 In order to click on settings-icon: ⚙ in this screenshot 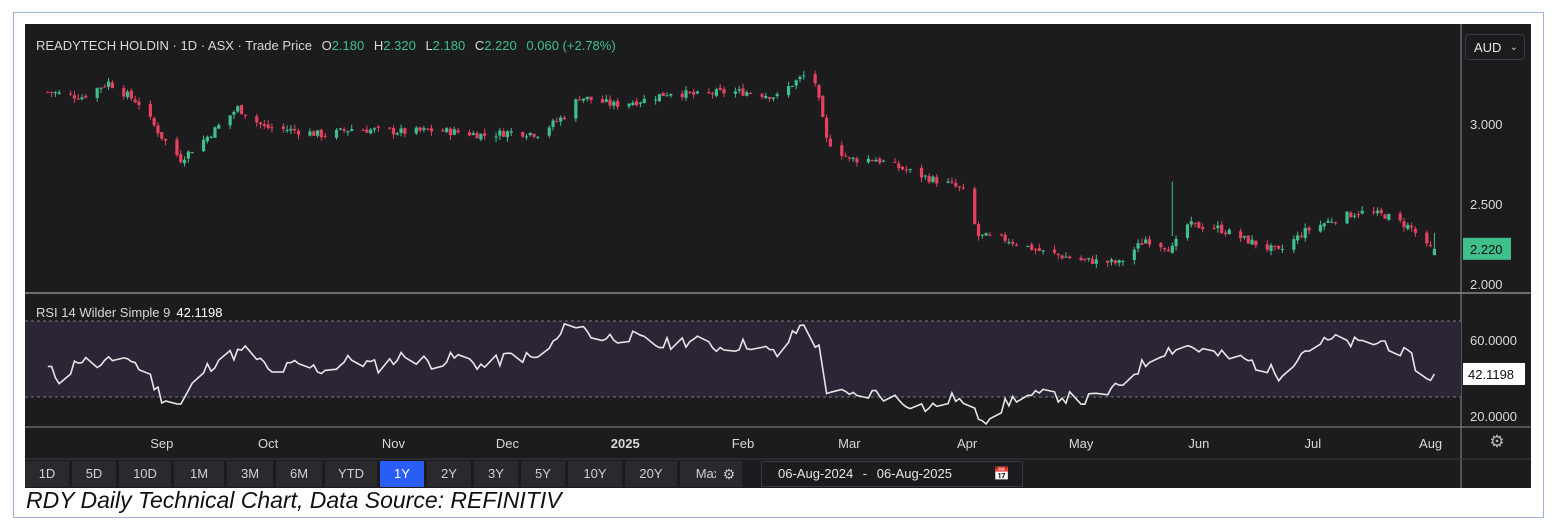, I will do `click(1497, 441)`.